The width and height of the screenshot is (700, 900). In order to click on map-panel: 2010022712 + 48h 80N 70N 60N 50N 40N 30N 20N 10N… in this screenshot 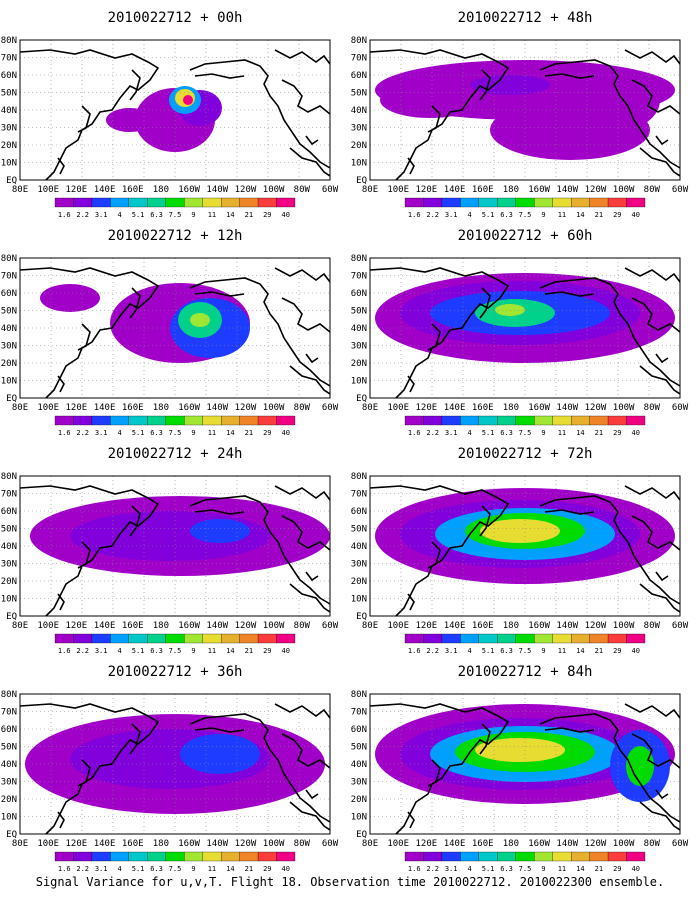, I will do `click(520, 114)`.